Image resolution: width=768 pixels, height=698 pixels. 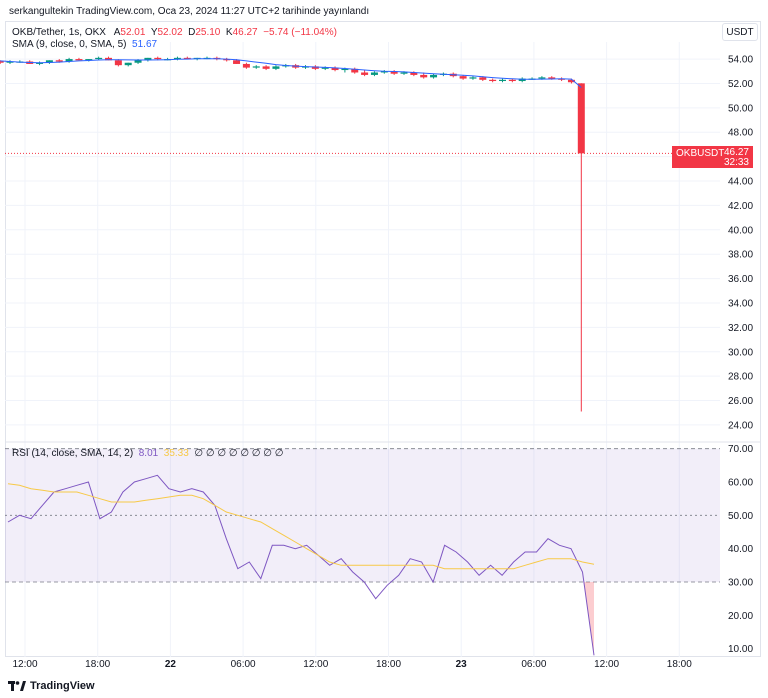 What do you see at coordinates (740, 230) in the screenshot?
I see `price-tick-label: 40.00` at bounding box center [740, 230].